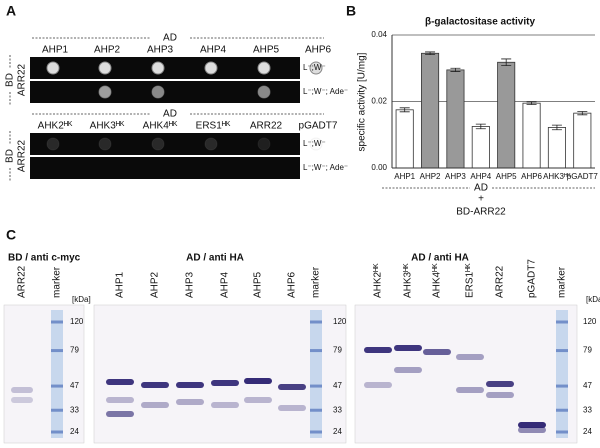 The height and width of the screenshot is (448, 600). I want to click on column-label: AHP4, so click(213, 50).